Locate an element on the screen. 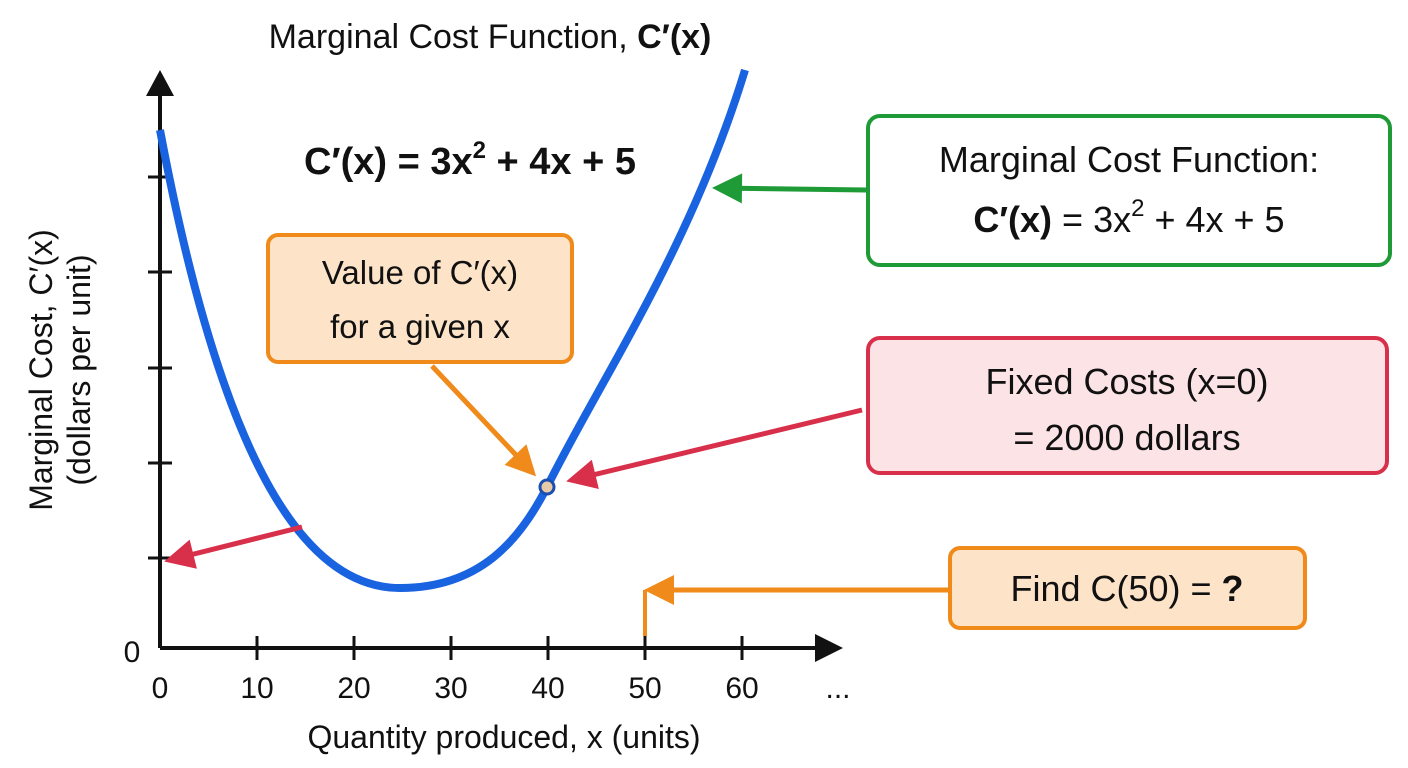 The height and width of the screenshot is (768, 1408). x-ticks: 0 10 20 30 40 50 60 is located at coordinates (455, 670).